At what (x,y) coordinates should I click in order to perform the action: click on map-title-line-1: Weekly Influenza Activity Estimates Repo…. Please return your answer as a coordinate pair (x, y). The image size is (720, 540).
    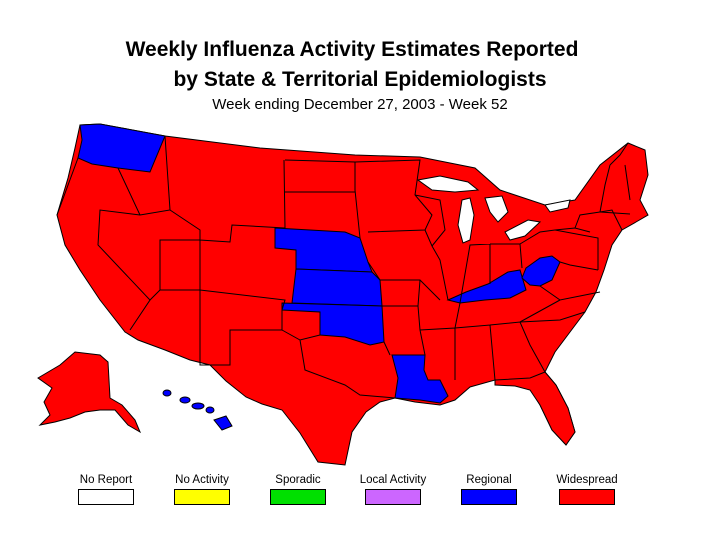
    Looking at the image, I should click on (352, 49).